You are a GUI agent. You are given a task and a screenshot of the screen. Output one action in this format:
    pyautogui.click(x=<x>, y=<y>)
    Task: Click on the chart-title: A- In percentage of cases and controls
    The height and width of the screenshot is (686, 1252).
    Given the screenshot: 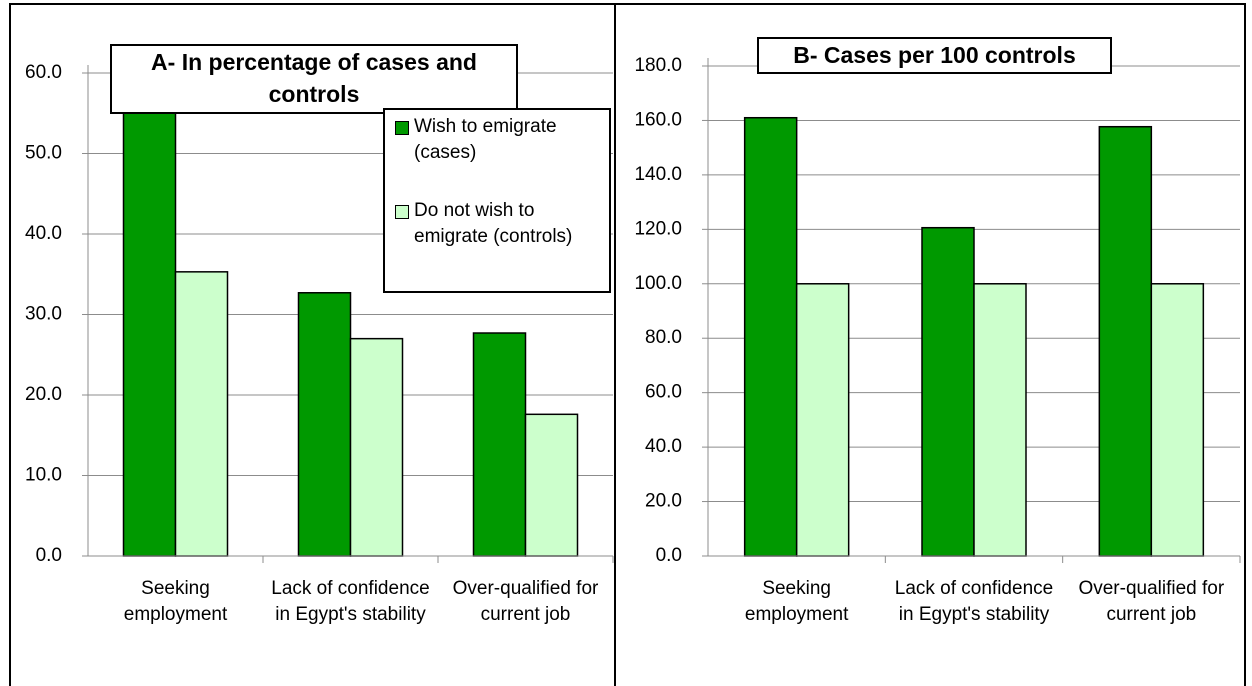 What is the action you would take?
    pyautogui.click(x=314, y=79)
    